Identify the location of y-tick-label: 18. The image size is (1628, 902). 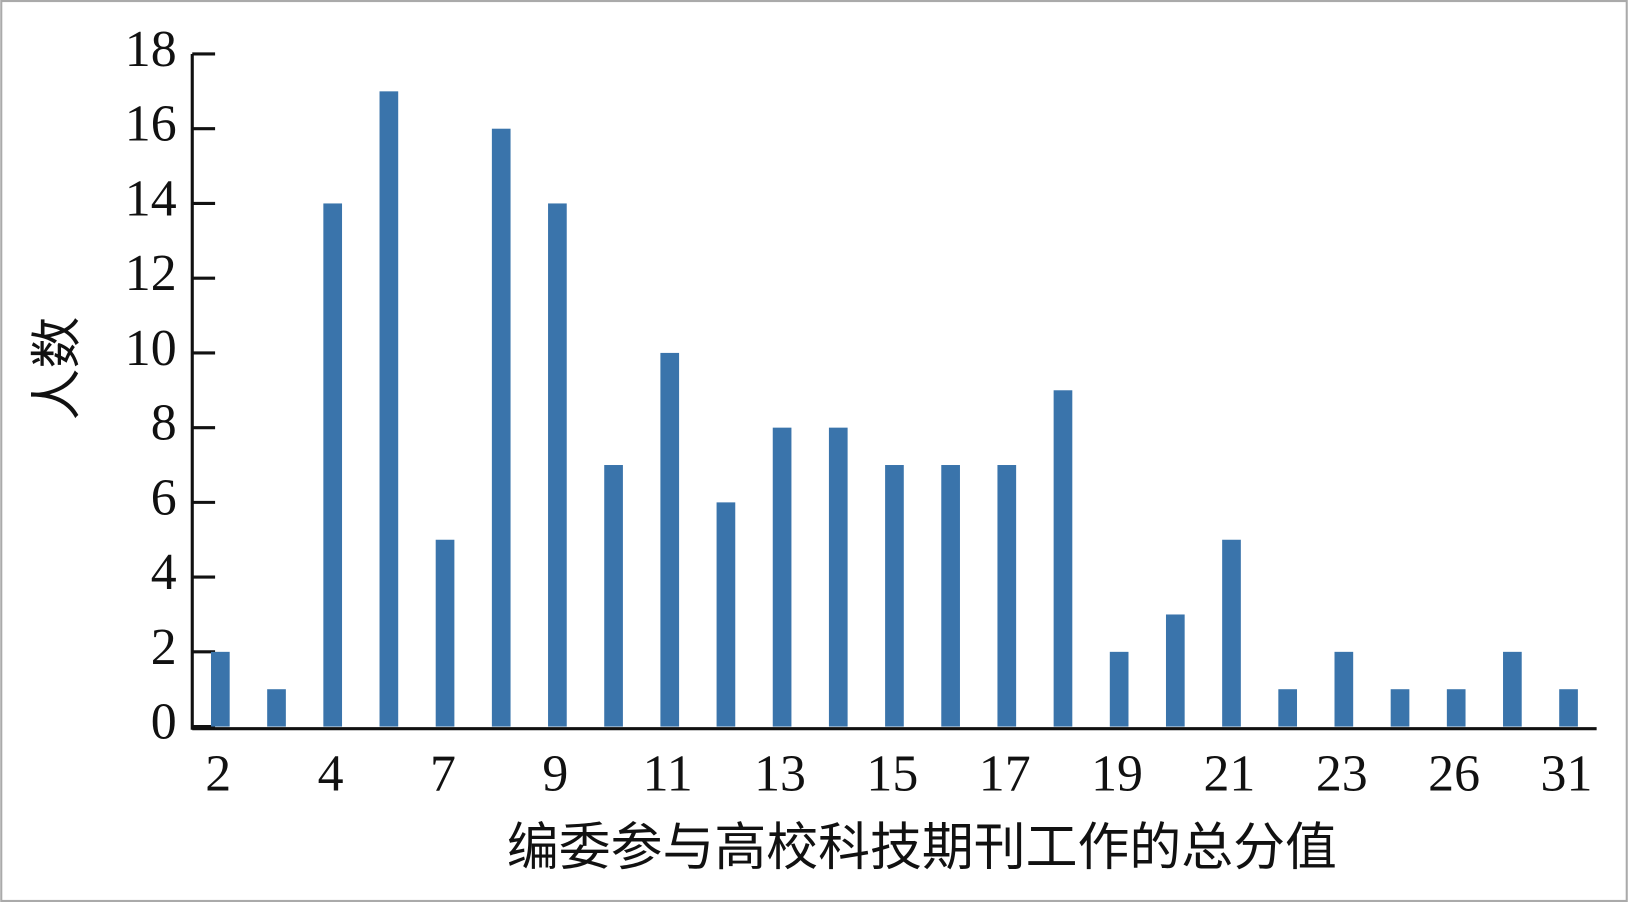
(151, 49).